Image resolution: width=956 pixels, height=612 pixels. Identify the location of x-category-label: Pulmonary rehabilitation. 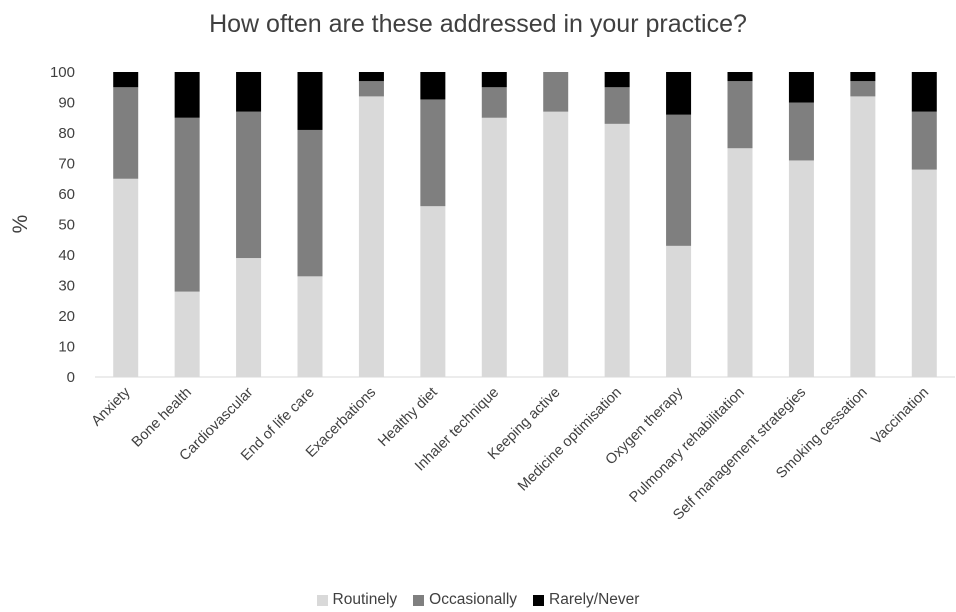
(687, 445).